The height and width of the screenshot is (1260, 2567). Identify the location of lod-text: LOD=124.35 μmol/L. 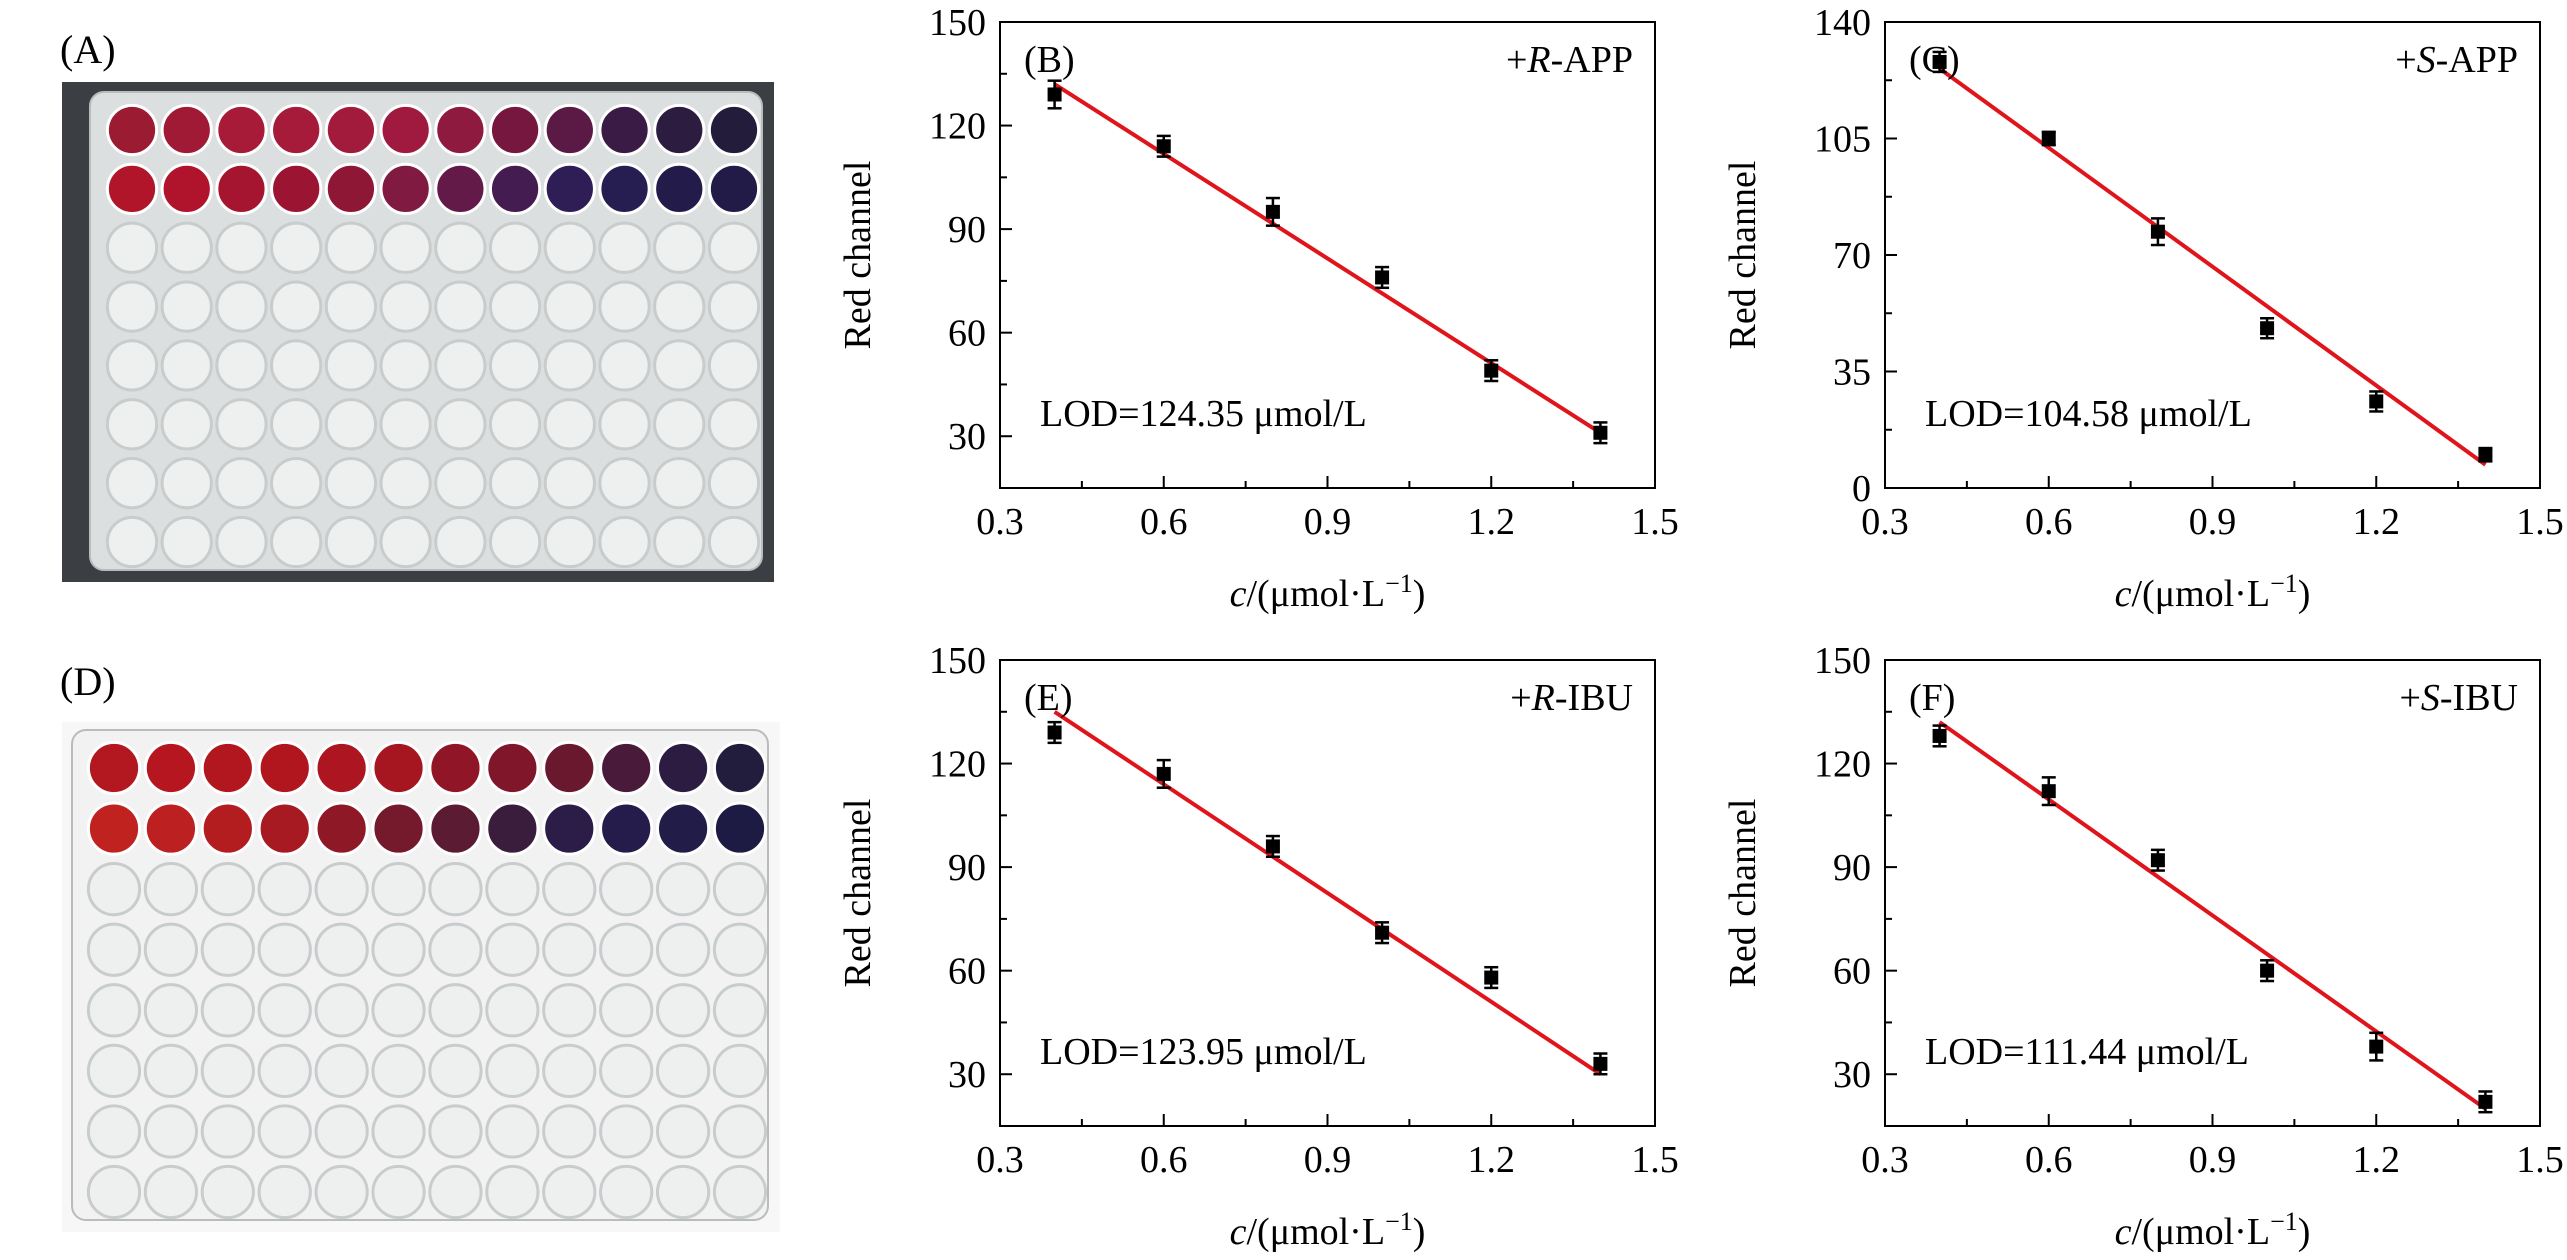
(1203, 414).